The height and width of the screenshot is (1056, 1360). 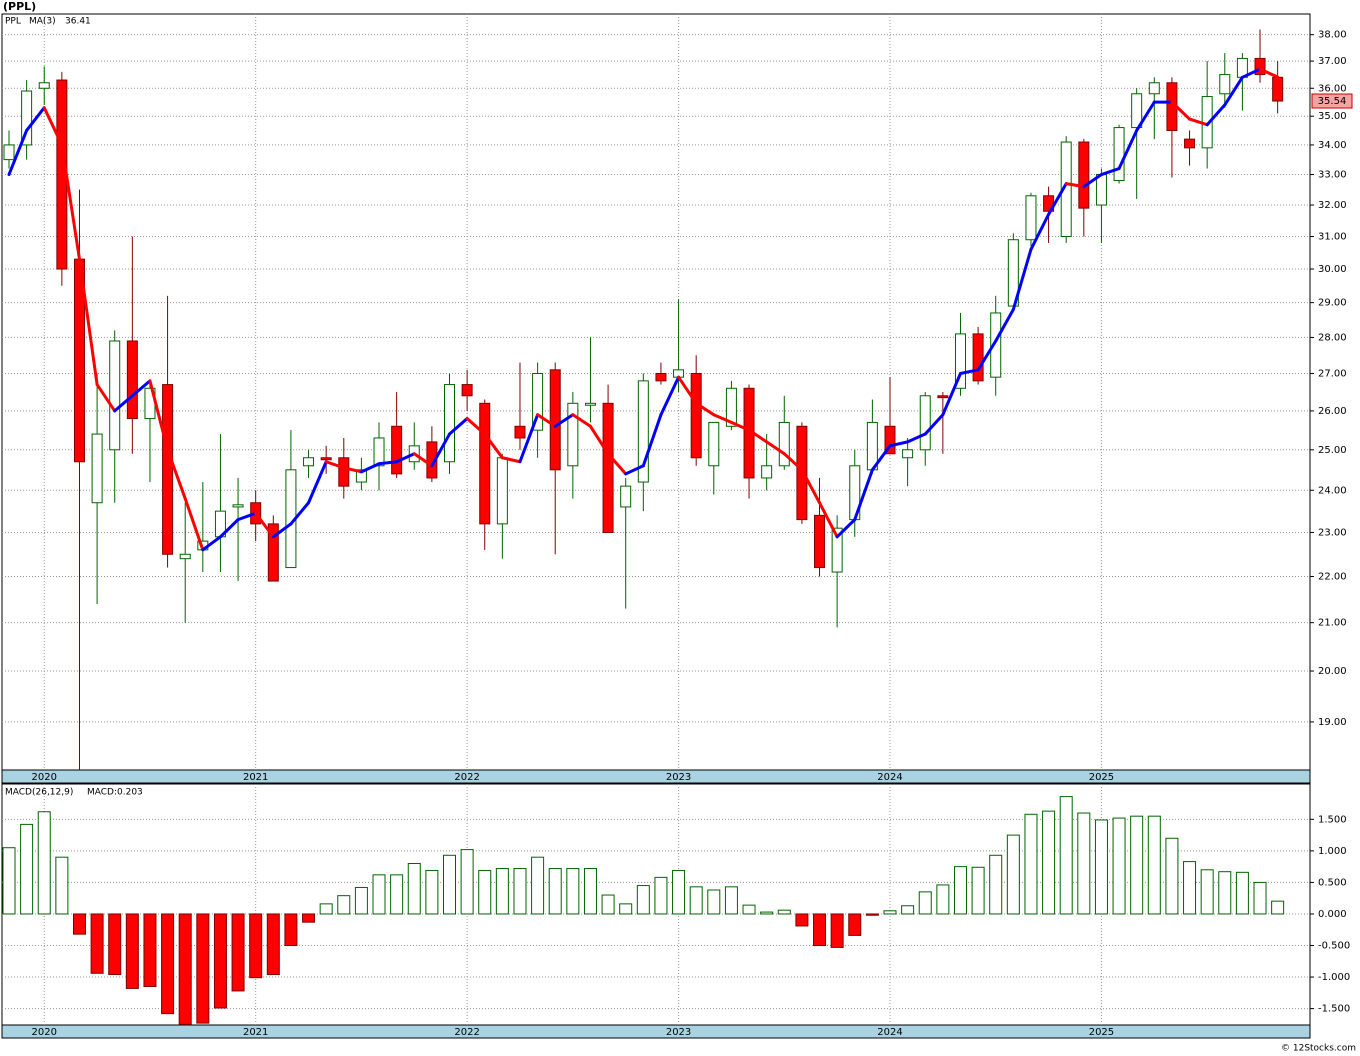 What do you see at coordinates (1334, 946) in the screenshot?
I see `y-tick-label: -0.500` at bounding box center [1334, 946].